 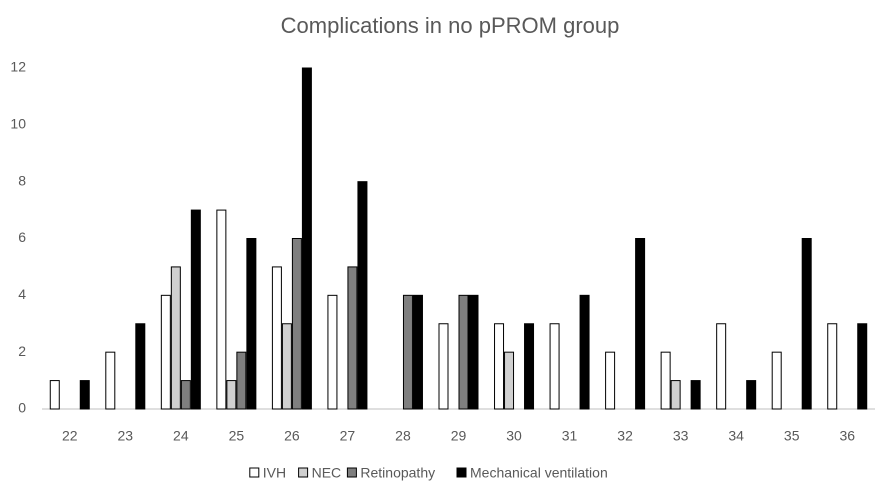 What do you see at coordinates (792, 436) in the screenshot?
I see `x-tick-label: 35` at bounding box center [792, 436].